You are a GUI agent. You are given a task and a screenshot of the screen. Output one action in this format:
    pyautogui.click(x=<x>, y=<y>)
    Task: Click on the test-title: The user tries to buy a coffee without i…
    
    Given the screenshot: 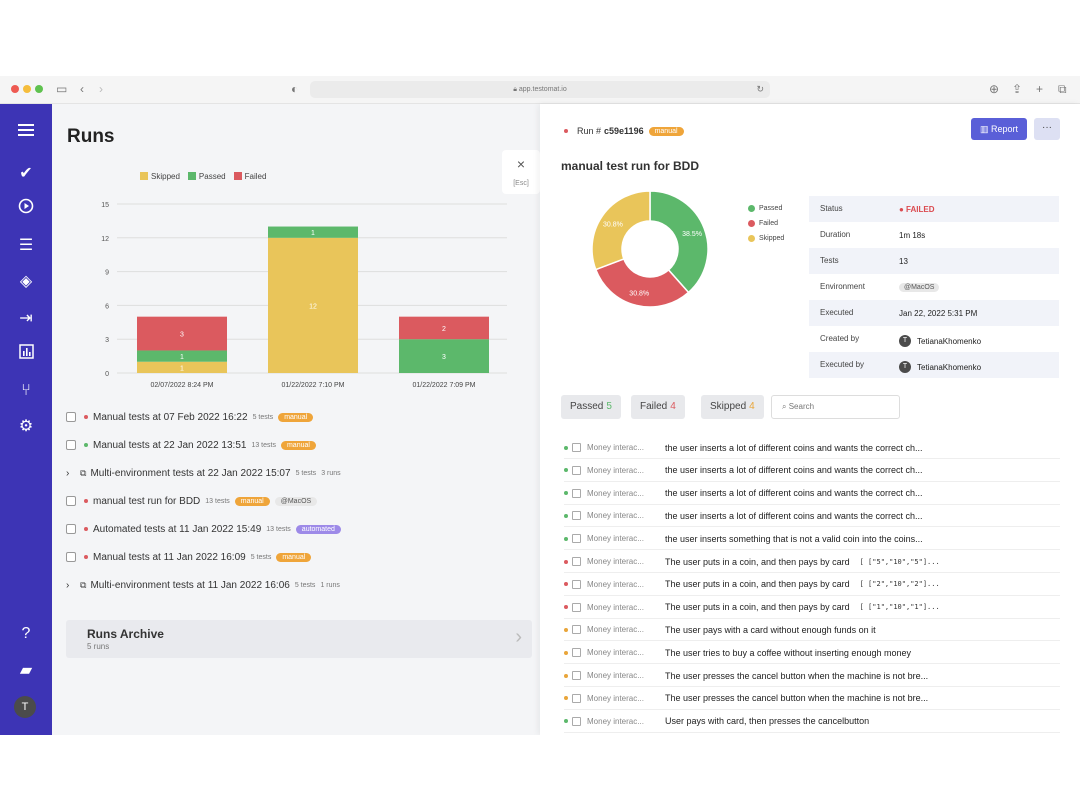 What is the action you would take?
    pyautogui.click(x=788, y=652)
    